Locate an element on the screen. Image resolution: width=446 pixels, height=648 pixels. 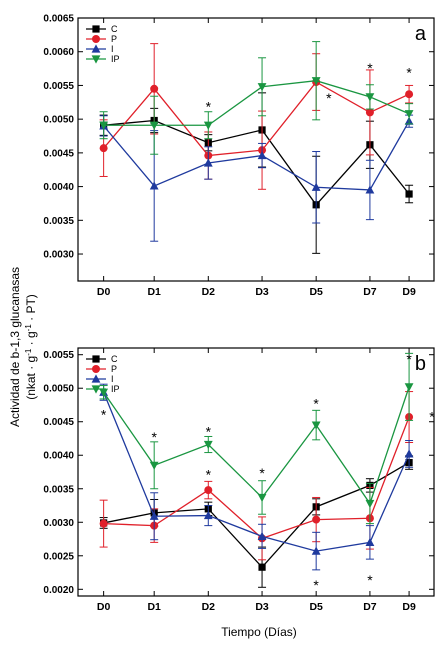
series-I is located at coordinates (256, 178).